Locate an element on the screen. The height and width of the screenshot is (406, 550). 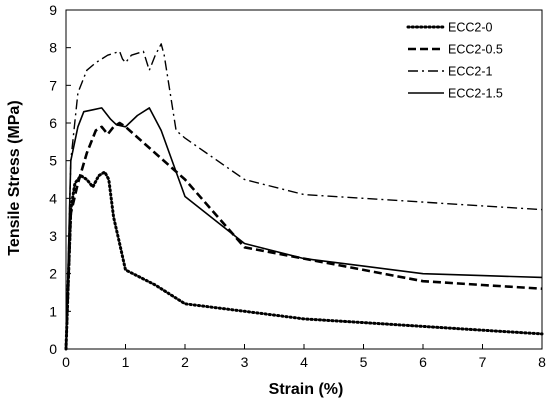
y-tick-label: 3 is located at coordinates (53, 236).